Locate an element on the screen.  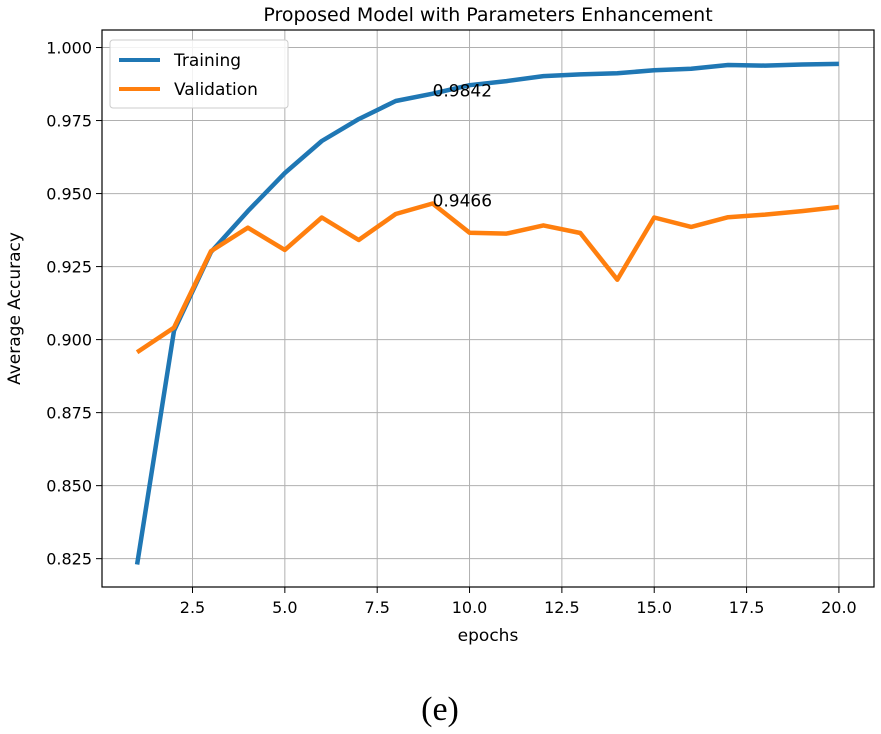
x-tick-label: 7.5 is located at coordinates (376, 607).